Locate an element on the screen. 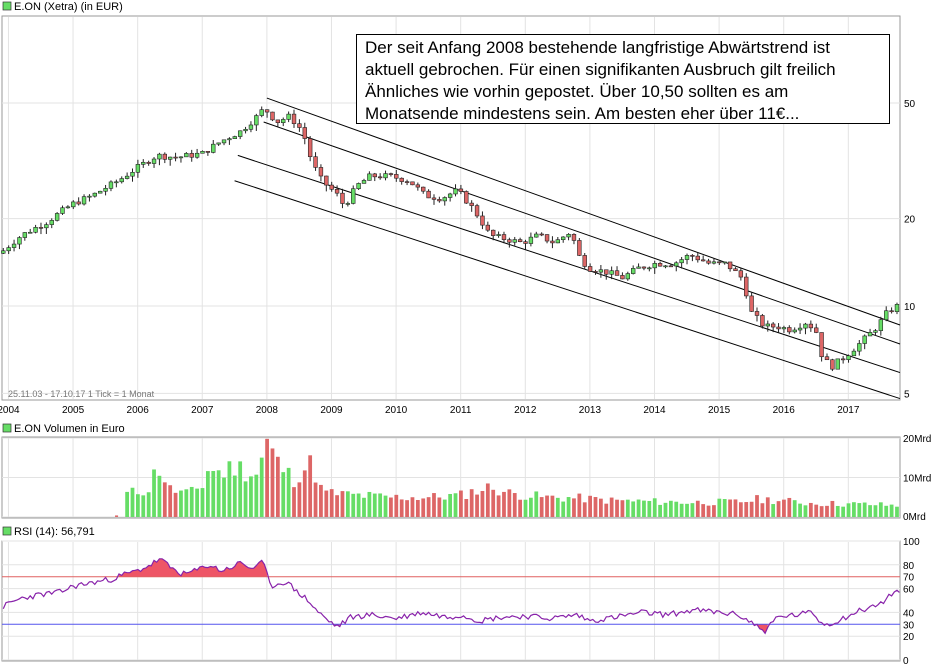 The height and width of the screenshot is (670, 940). rsi-overbought-fill is located at coordinates (193, 567).